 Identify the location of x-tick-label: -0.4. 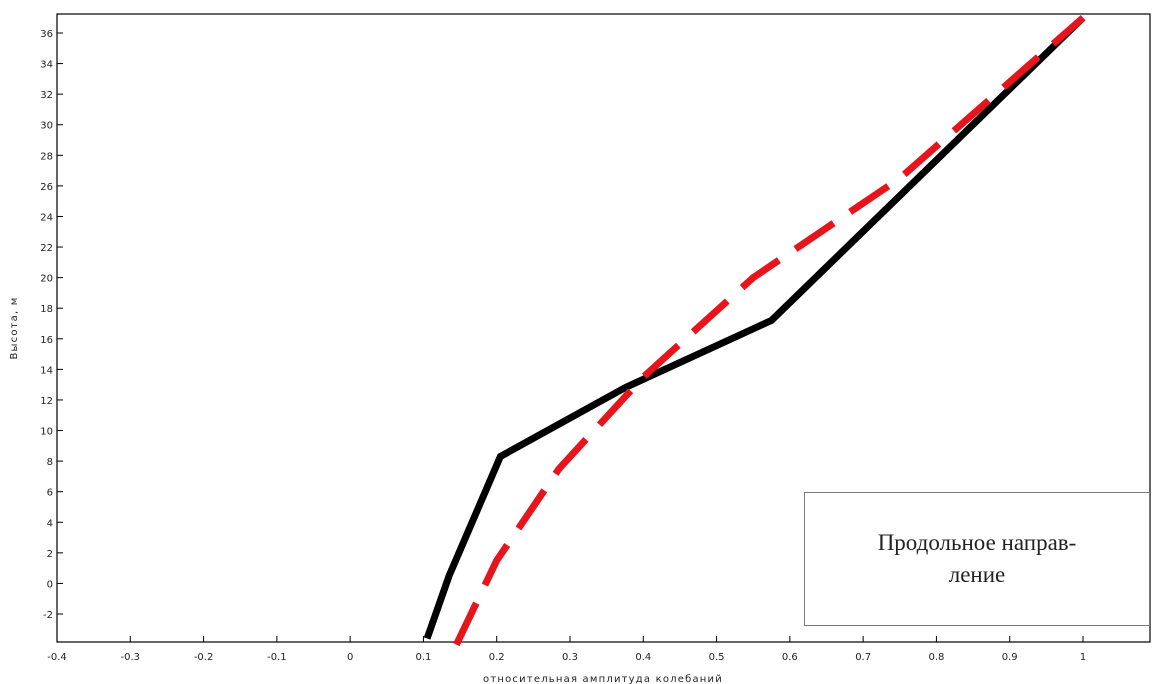
(57, 657).